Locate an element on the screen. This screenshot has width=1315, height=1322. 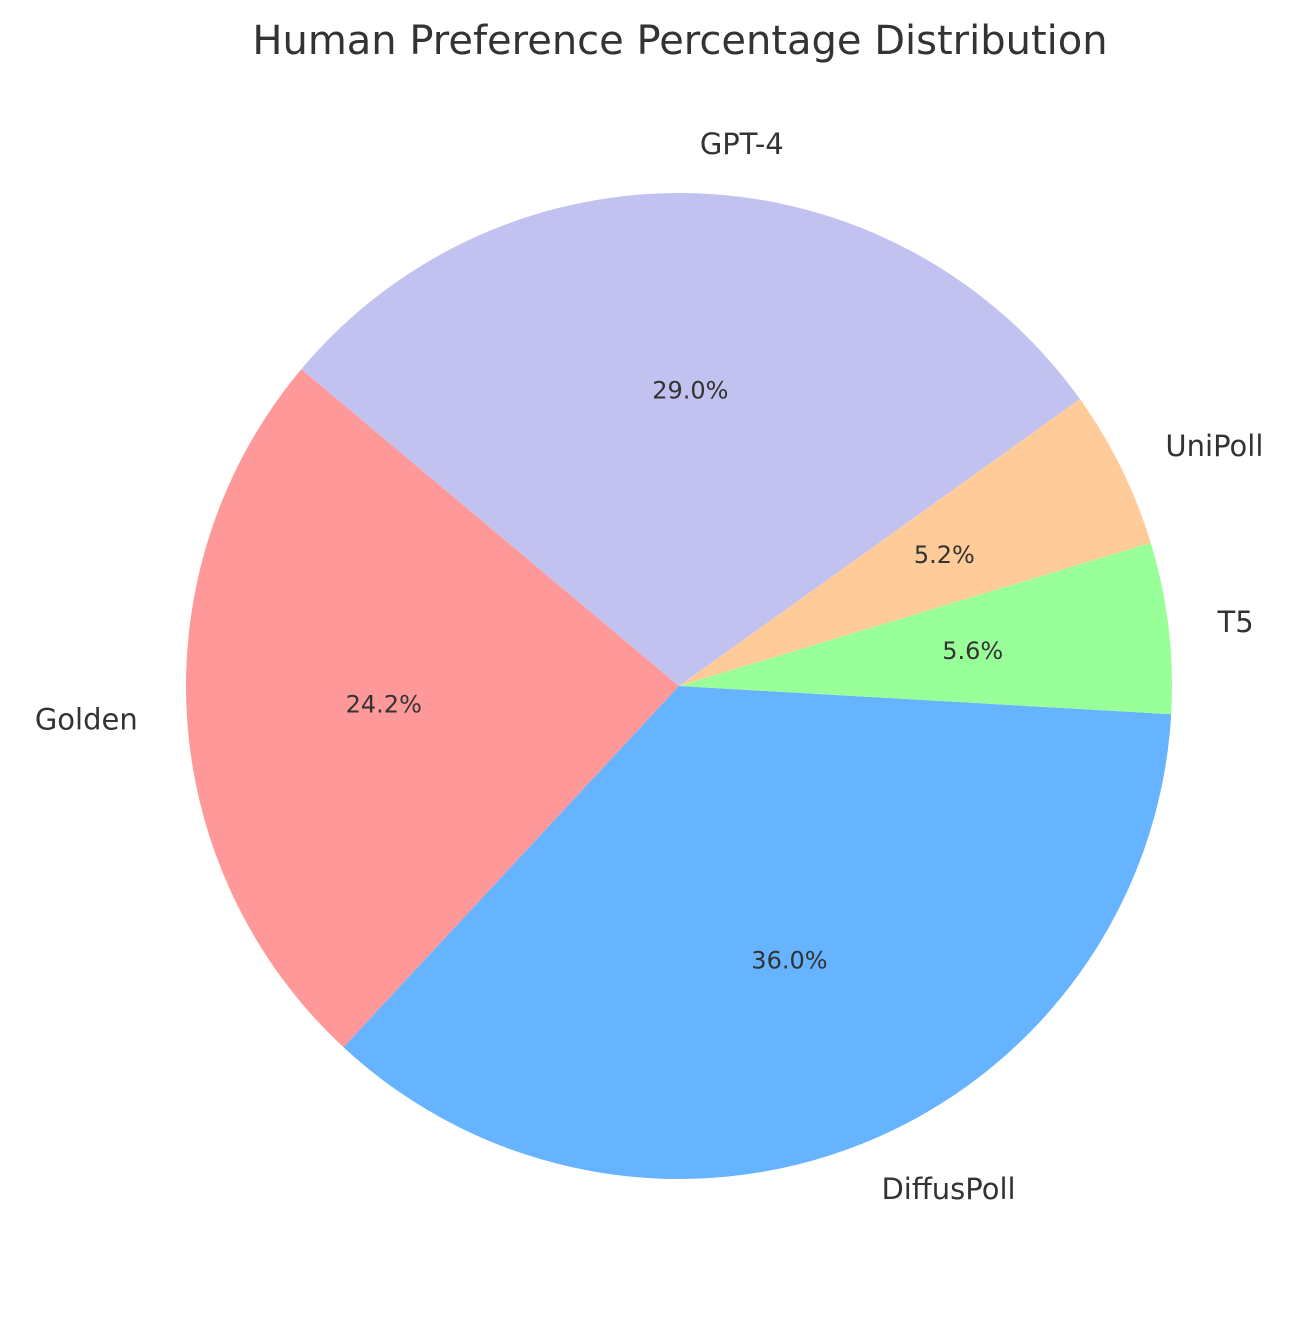
pct-label-diffuspoll: 36.0% is located at coordinates (789, 960).